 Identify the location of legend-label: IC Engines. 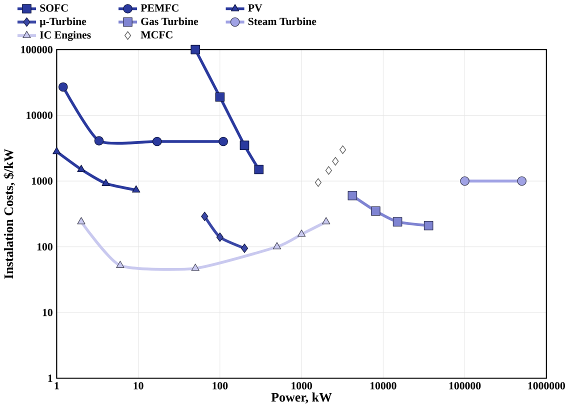
(65, 35).